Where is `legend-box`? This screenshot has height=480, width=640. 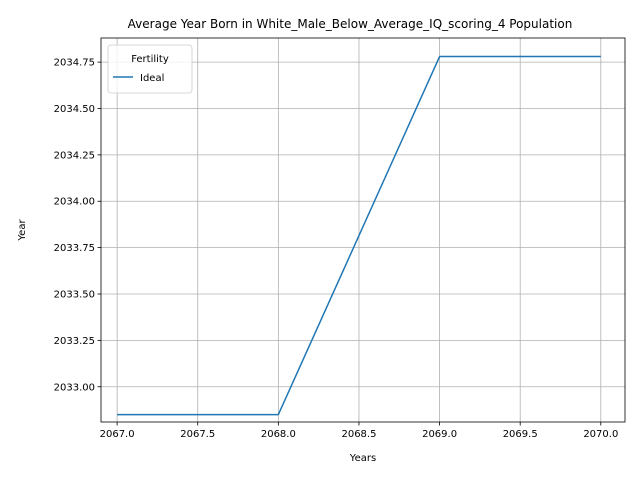 legend-box is located at coordinates (150, 69).